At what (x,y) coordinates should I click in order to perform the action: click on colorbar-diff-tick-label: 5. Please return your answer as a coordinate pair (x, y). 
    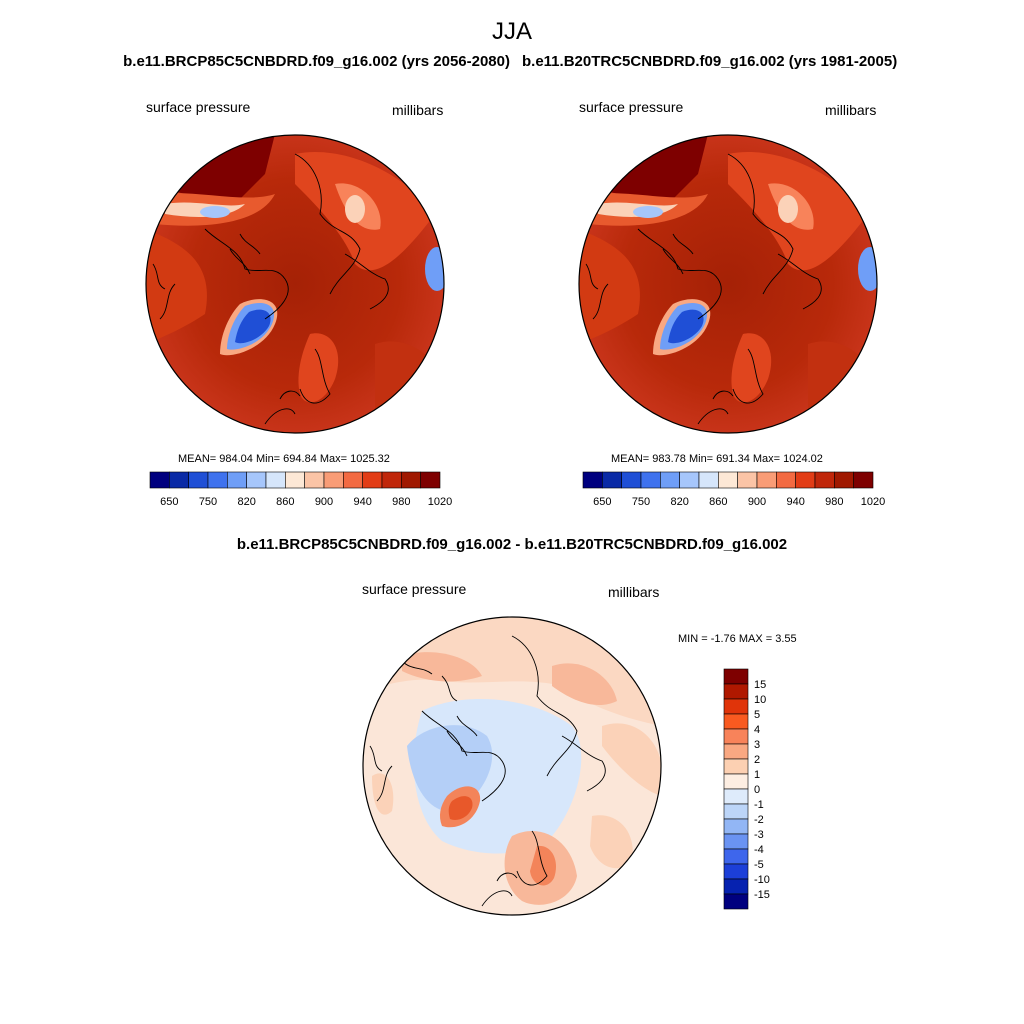
    Looking at the image, I should click on (757, 715).